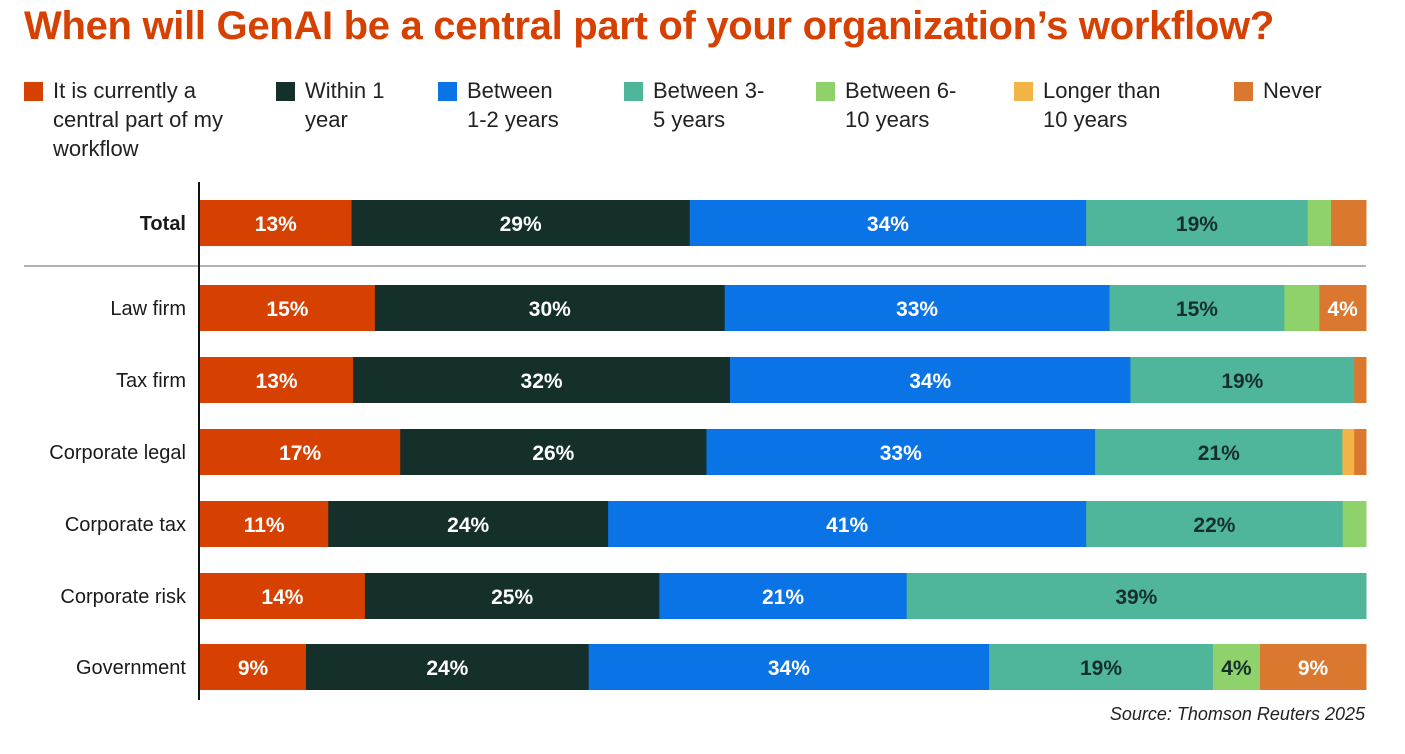 The height and width of the screenshot is (754, 1405). I want to click on data-label-law-firm-1: 15%, so click(287, 309).